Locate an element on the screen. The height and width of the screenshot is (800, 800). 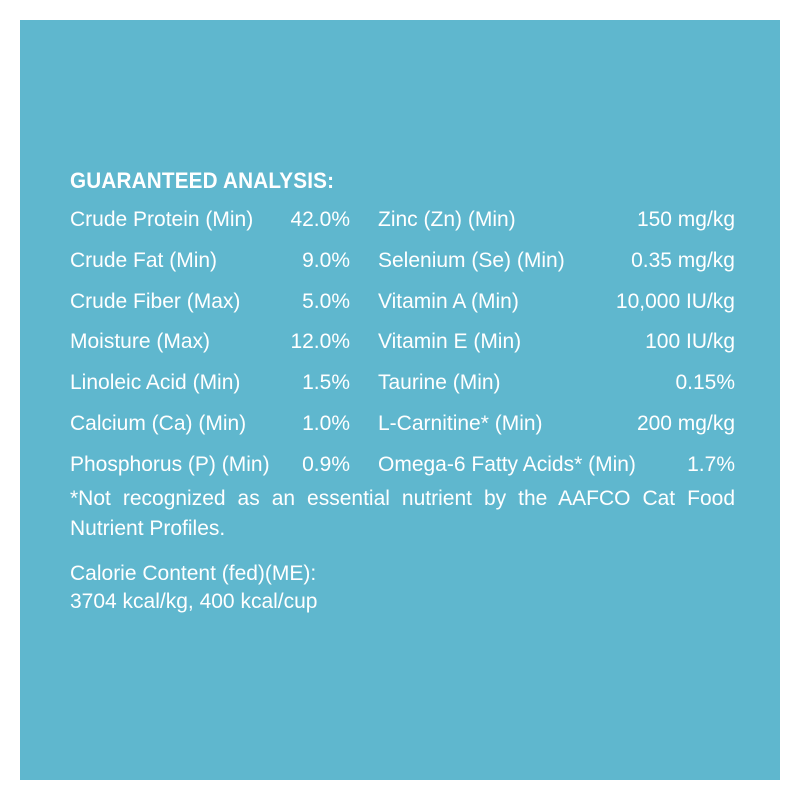
analysis-row: L-Carnitine* (Min) 200 mg/kg is located at coordinates (542, 430).